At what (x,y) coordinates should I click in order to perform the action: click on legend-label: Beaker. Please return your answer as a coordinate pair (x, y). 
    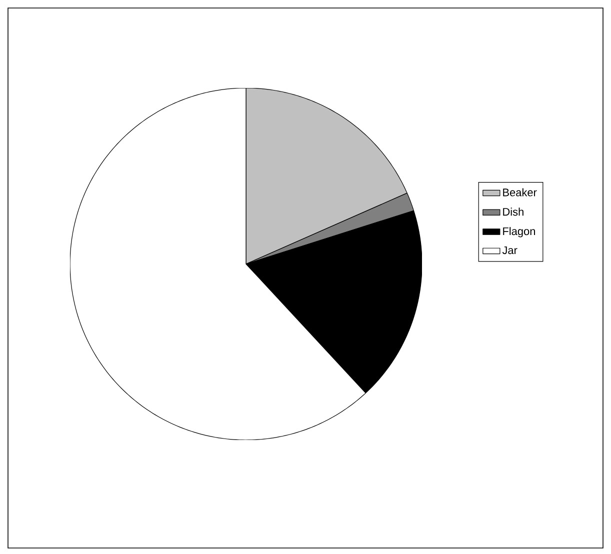
    Looking at the image, I should click on (520, 192).